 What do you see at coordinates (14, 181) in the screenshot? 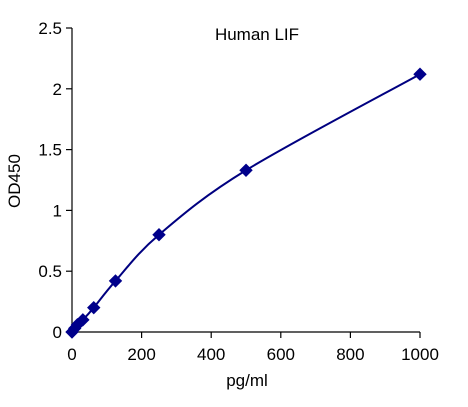
I see `y-axis-title: OD450` at bounding box center [14, 181].